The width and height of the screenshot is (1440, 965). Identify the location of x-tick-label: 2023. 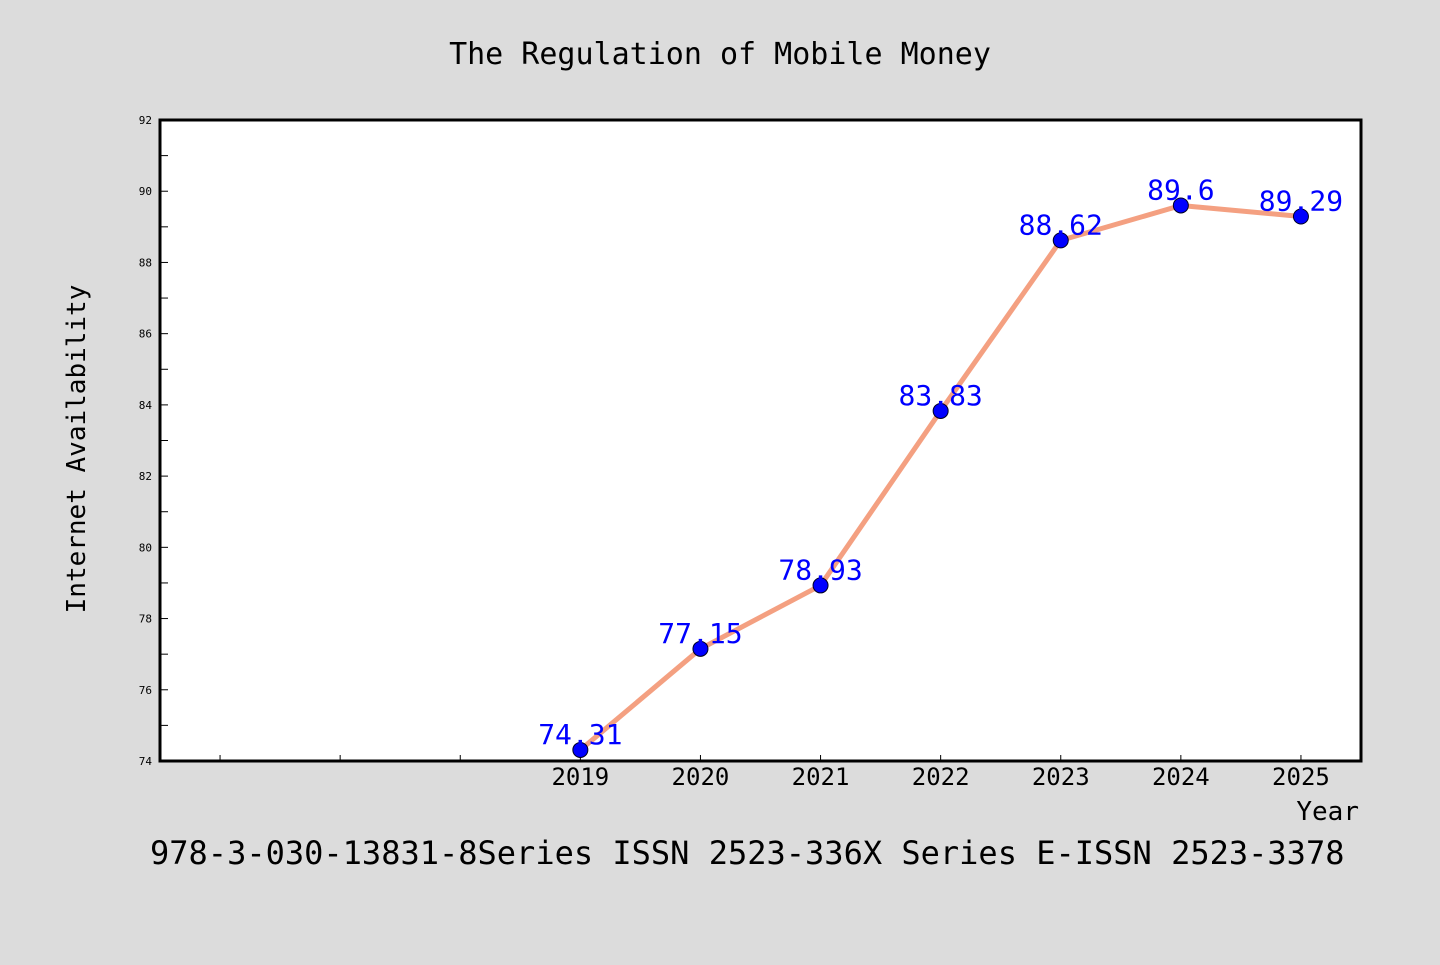
(1061, 777).